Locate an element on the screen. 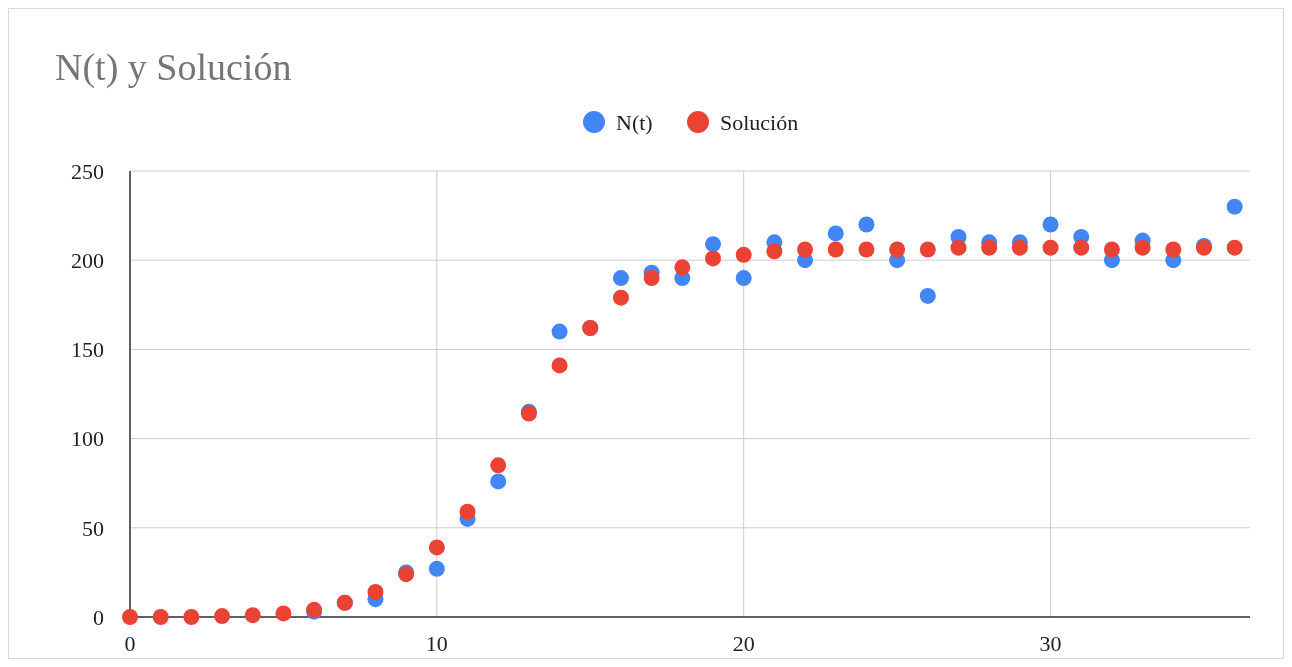 This screenshot has width=1292, height=667. y-tick-label: 100 is located at coordinates (87, 439).